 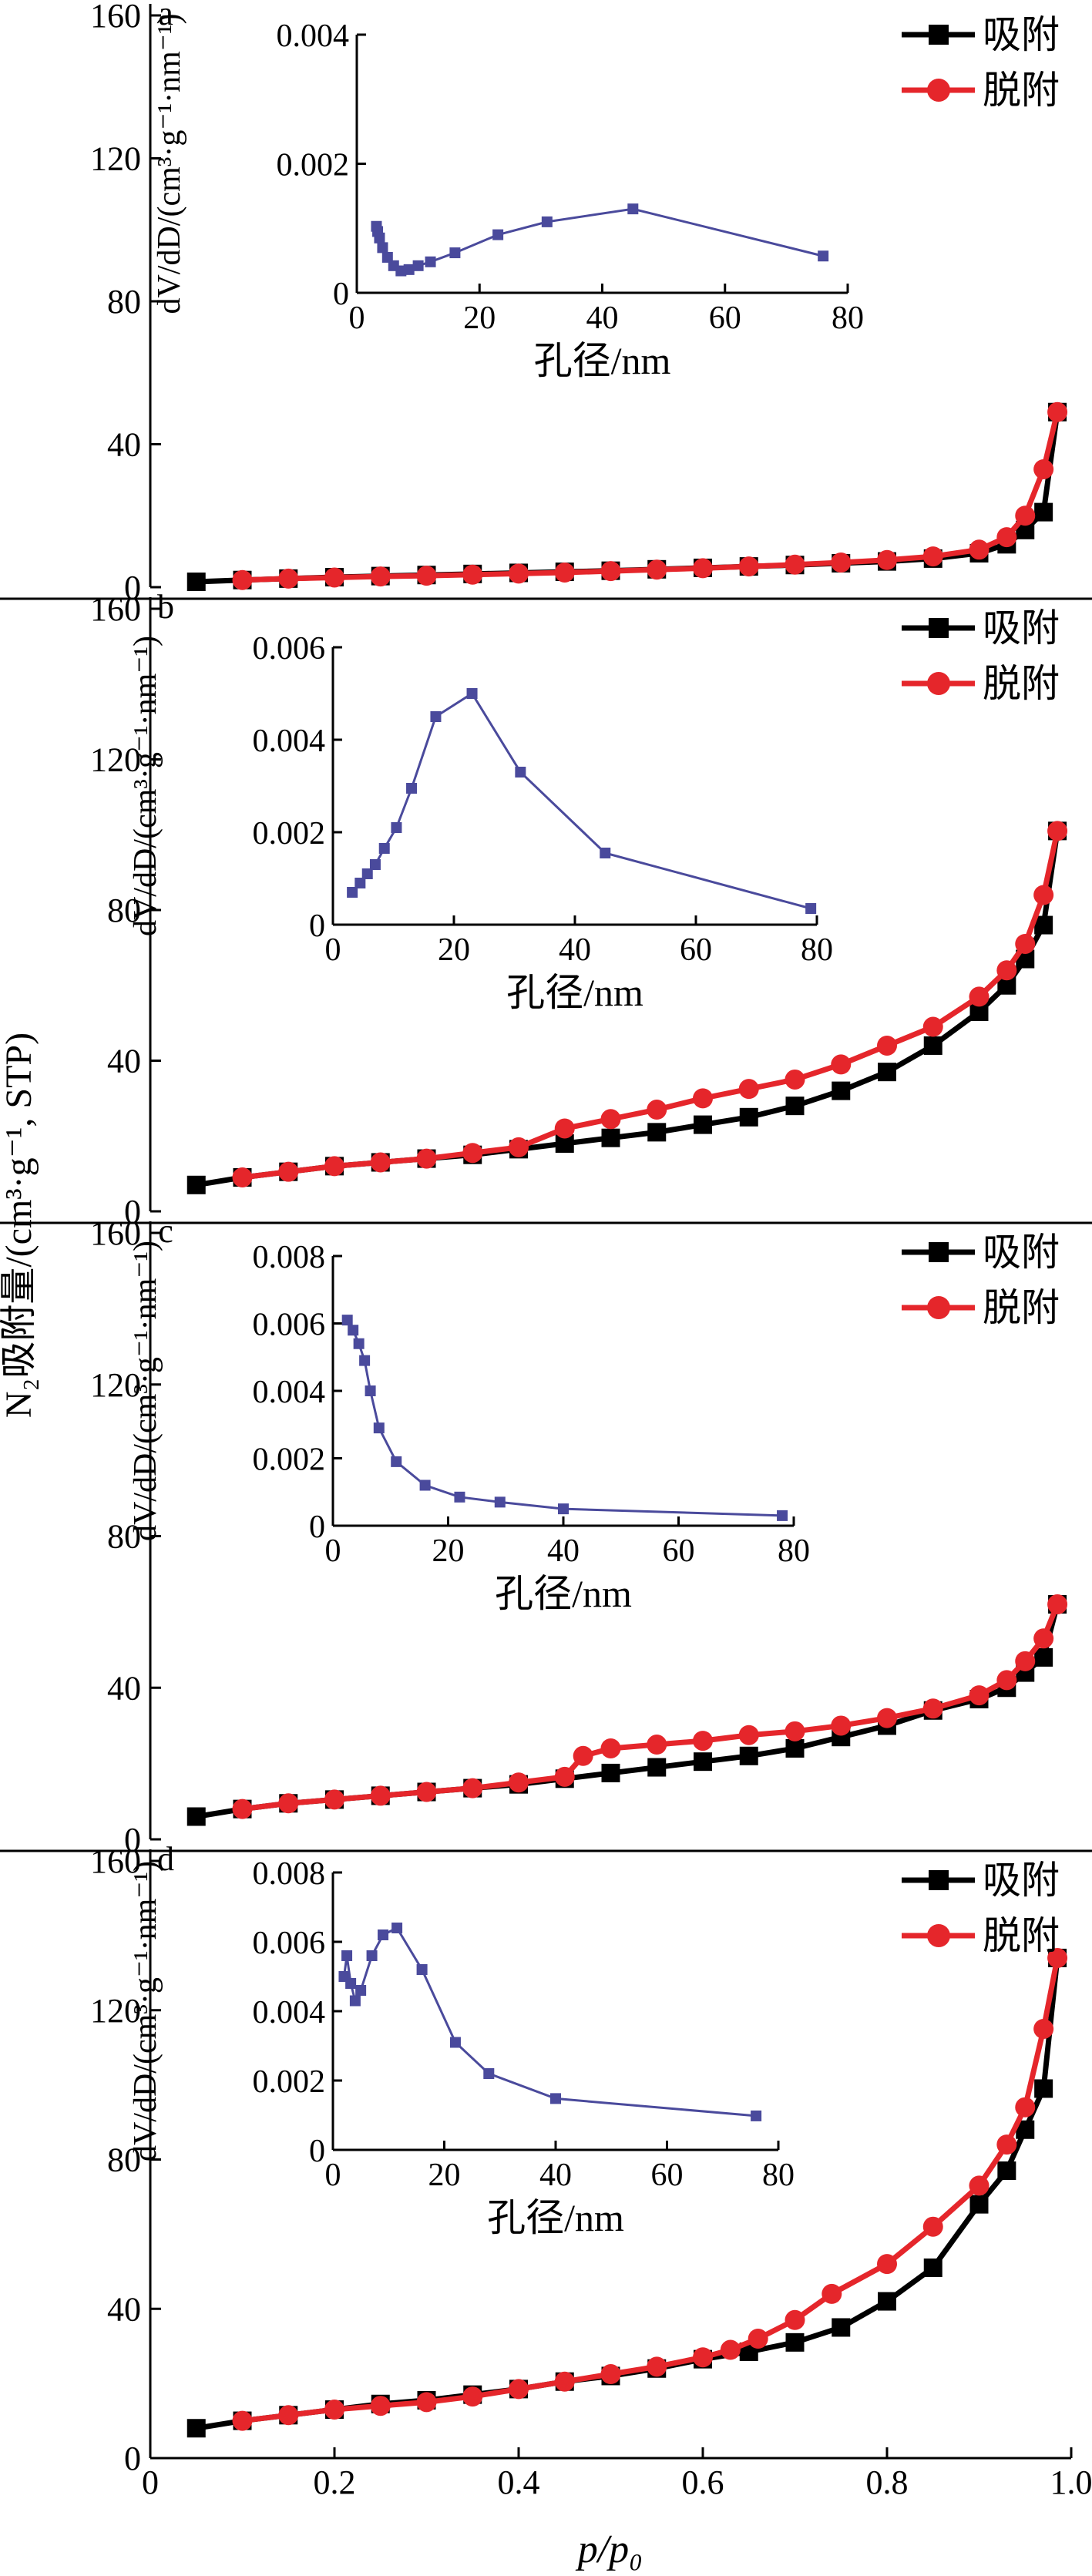 I want to click on y-axis-title: N₂吸附量/(cm³·g⁻¹, STP), so click(x=20, y=1225).